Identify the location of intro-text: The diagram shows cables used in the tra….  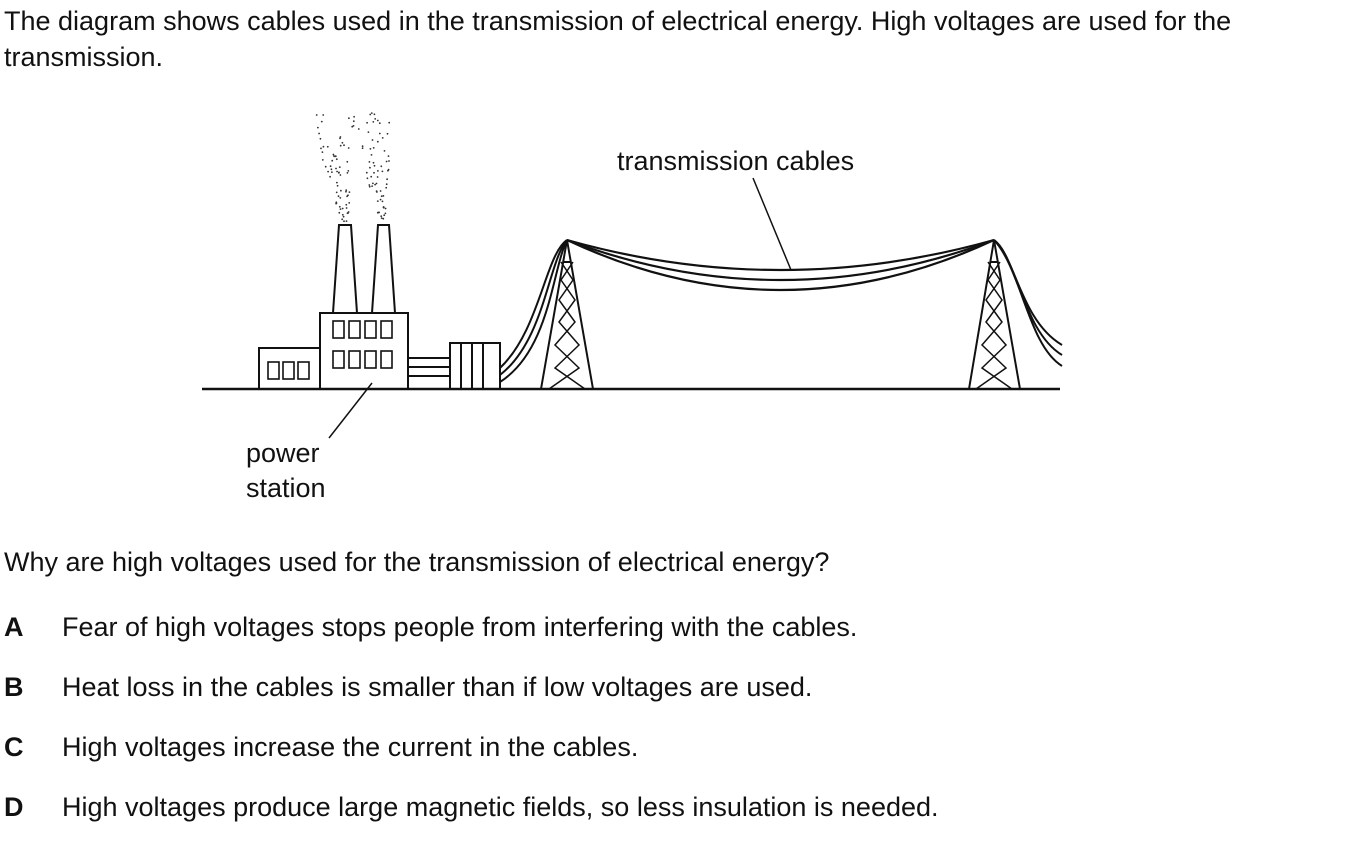
(618, 39).